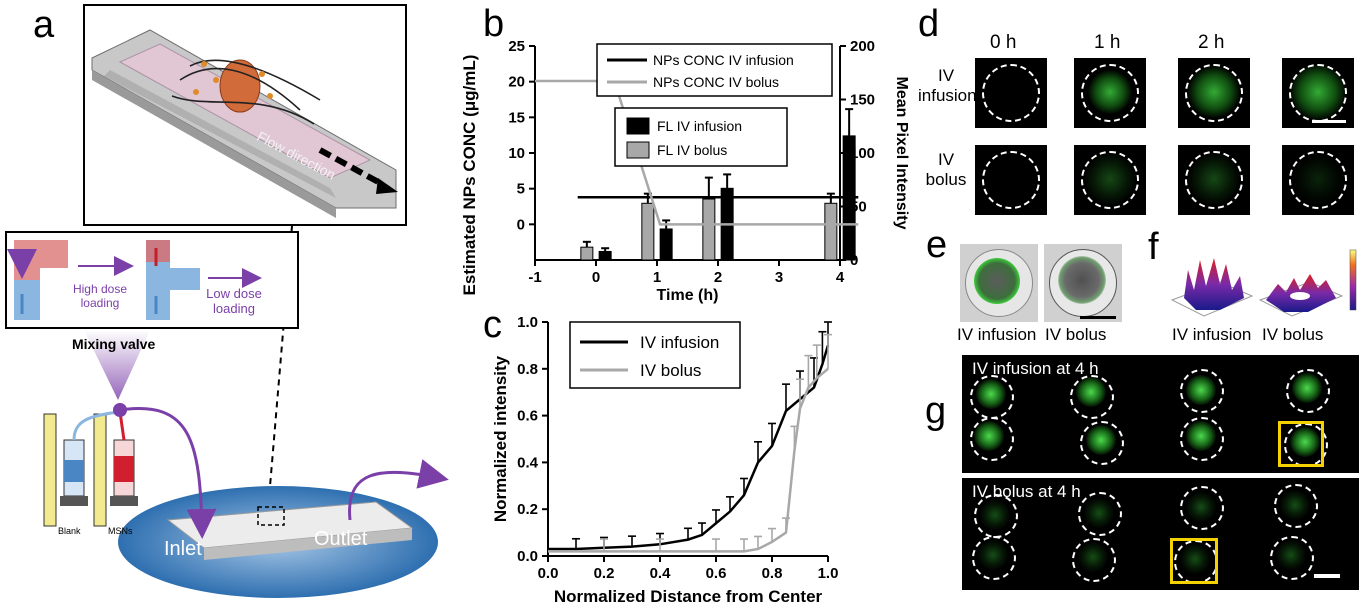 The width and height of the screenshot is (1367, 614). I want to click on c-xlabel: Normalized Distance from Center, so click(688, 596).